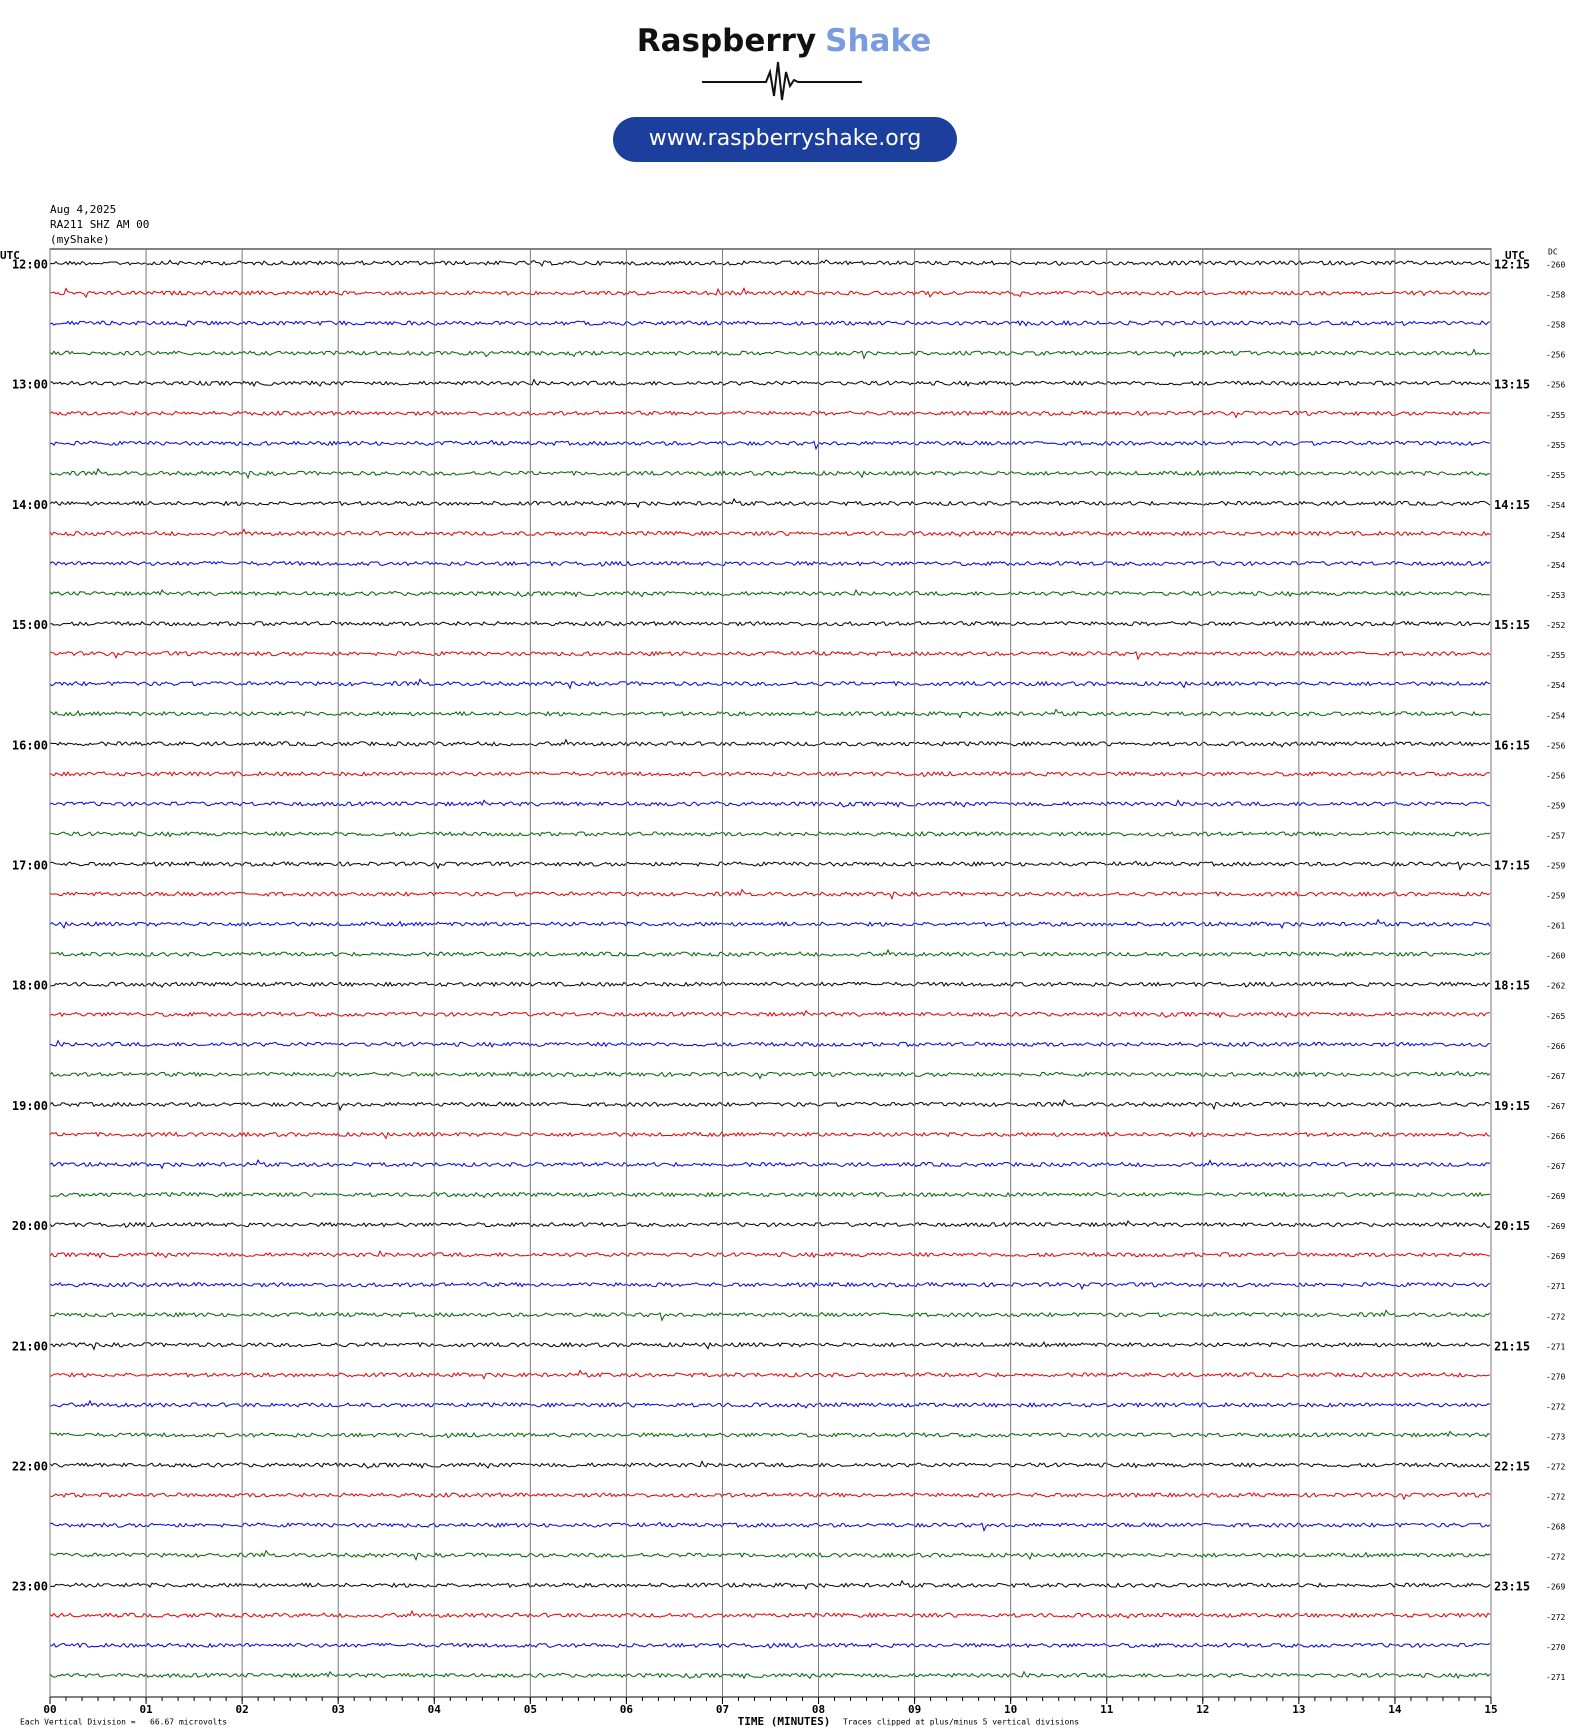 This screenshot has height=1732, width=1570. I want to click on row-end-label: 23:15, so click(1512, 1587).